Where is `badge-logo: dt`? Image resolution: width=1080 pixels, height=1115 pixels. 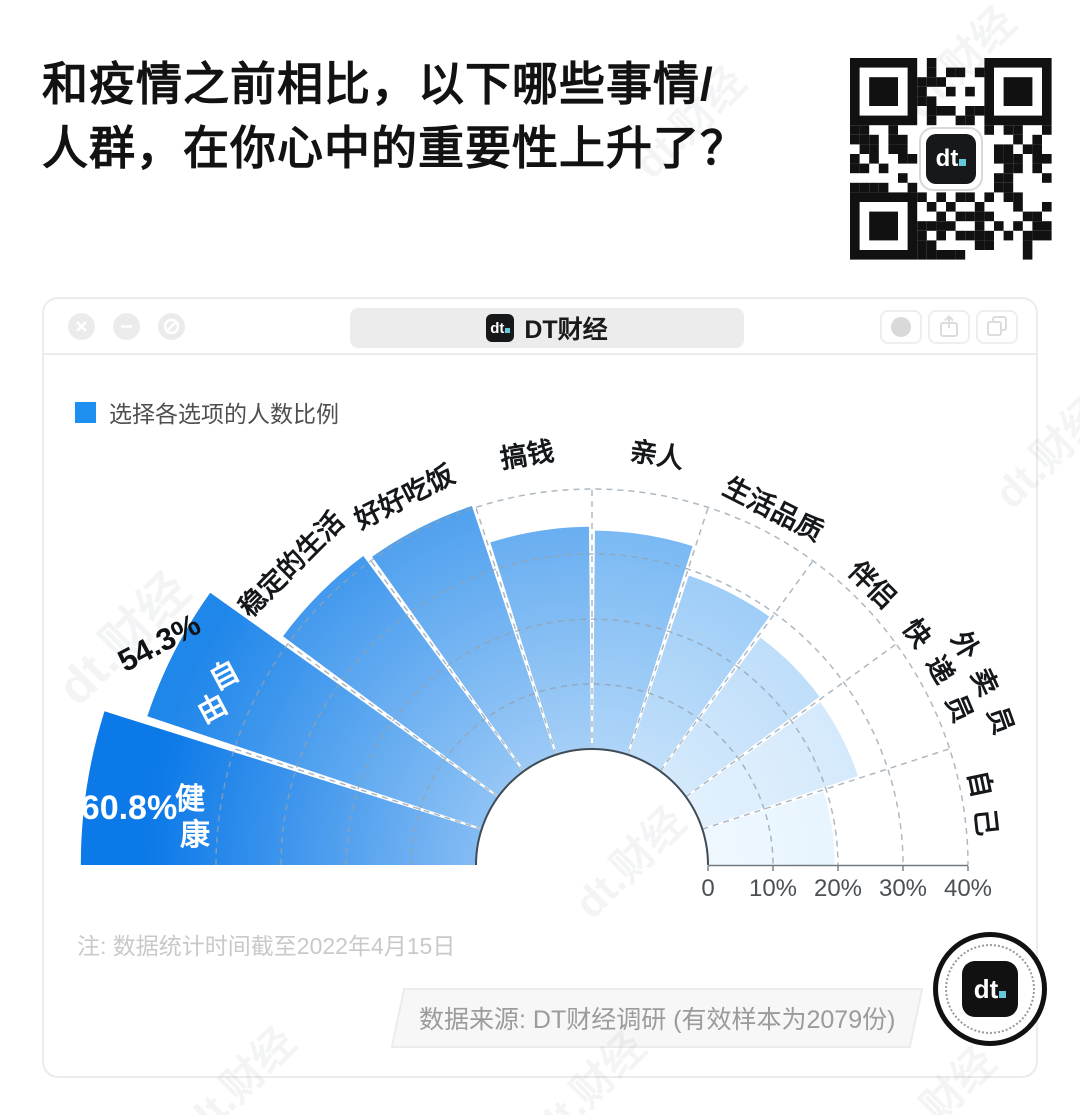
badge-logo: dt is located at coordinates (990, 989).